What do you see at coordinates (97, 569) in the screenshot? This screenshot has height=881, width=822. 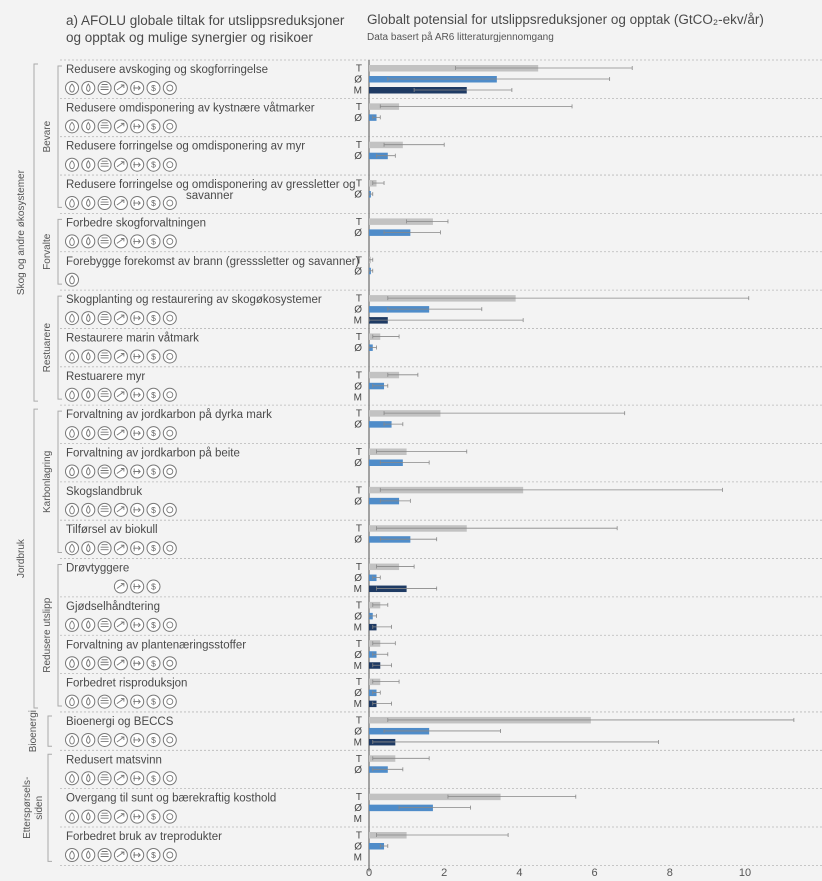 I see `measure-label: Drøvtyggere` at bounding box center [97, 569].